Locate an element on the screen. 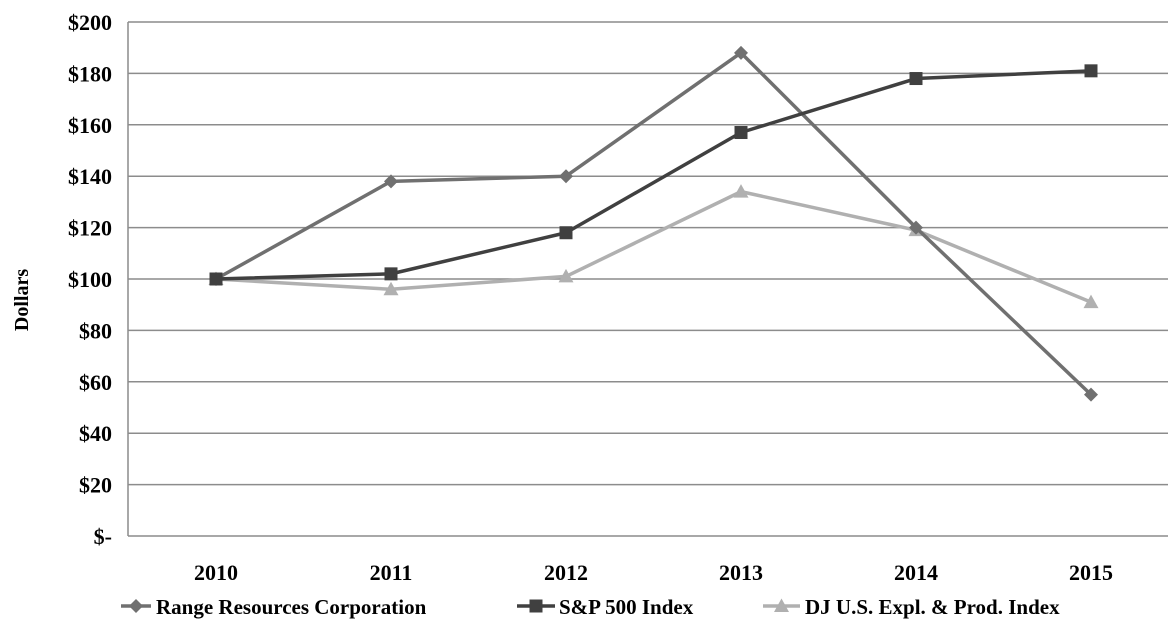 The height and width of the screenshot is (629, 1168). x-tick-label: 2011 is located at coordinates (391, 572).